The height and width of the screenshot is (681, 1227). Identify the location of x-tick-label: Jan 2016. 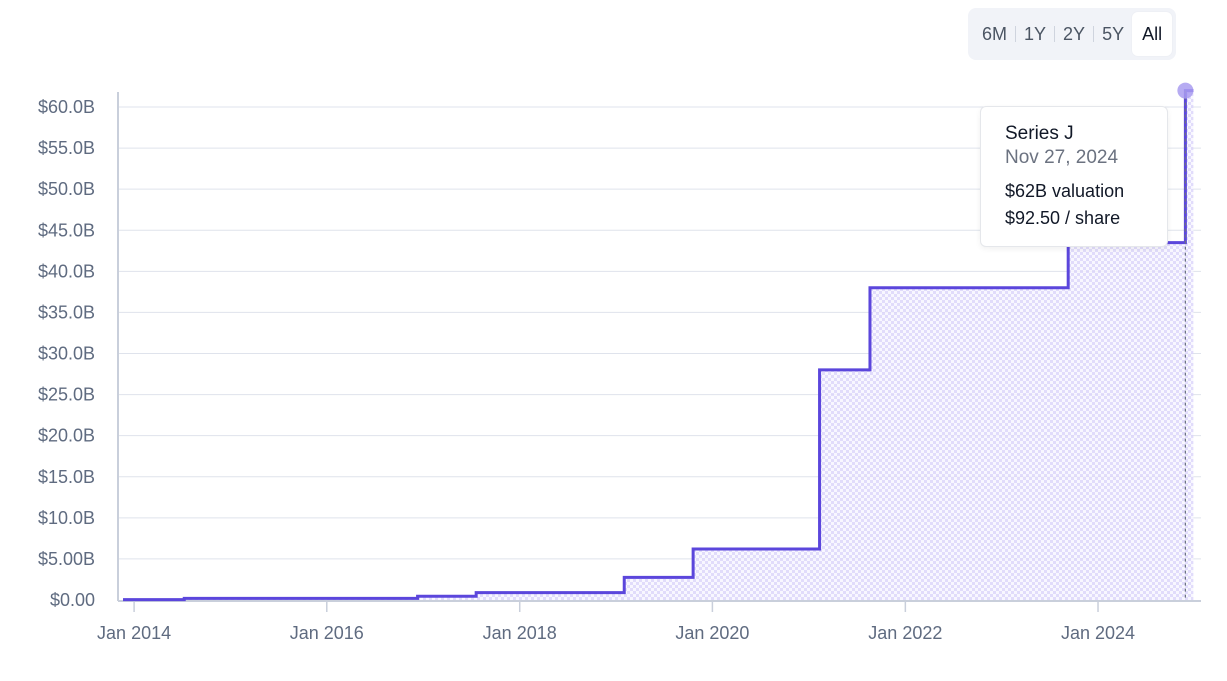
(327, 633).